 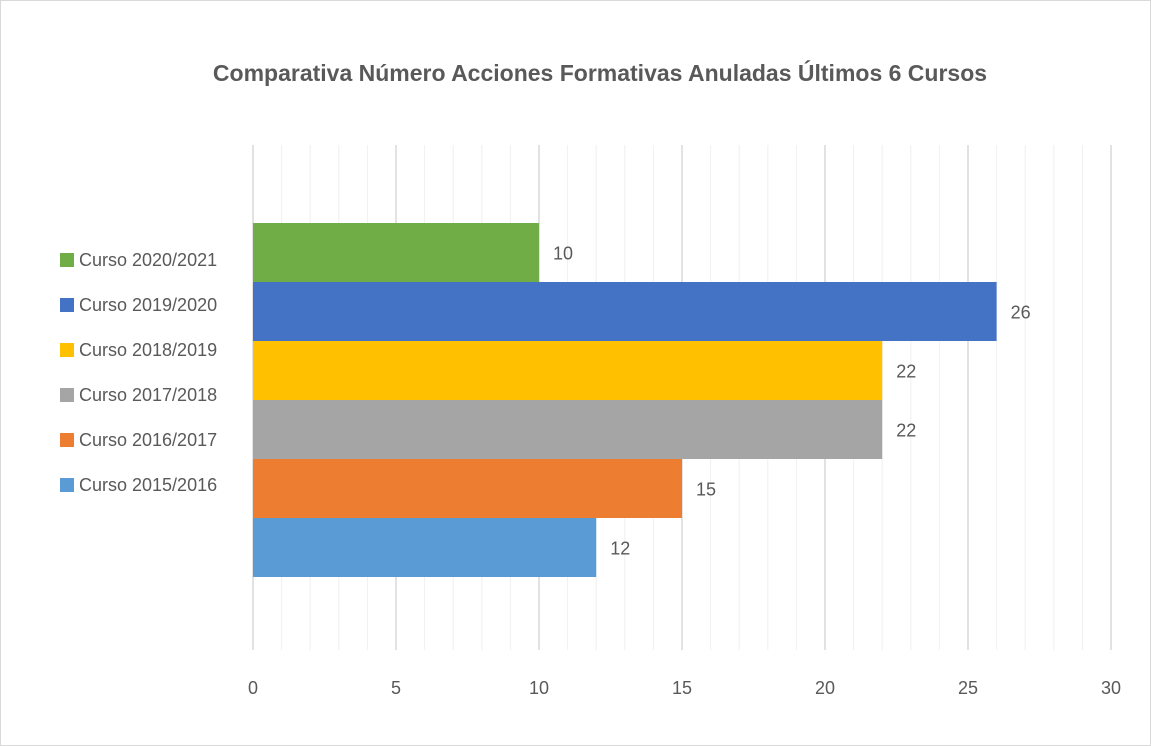 What do you see at coordinates (1021, 312) in the screenshot?
I see `data-label: 26` at bounding box center [1021, 312].